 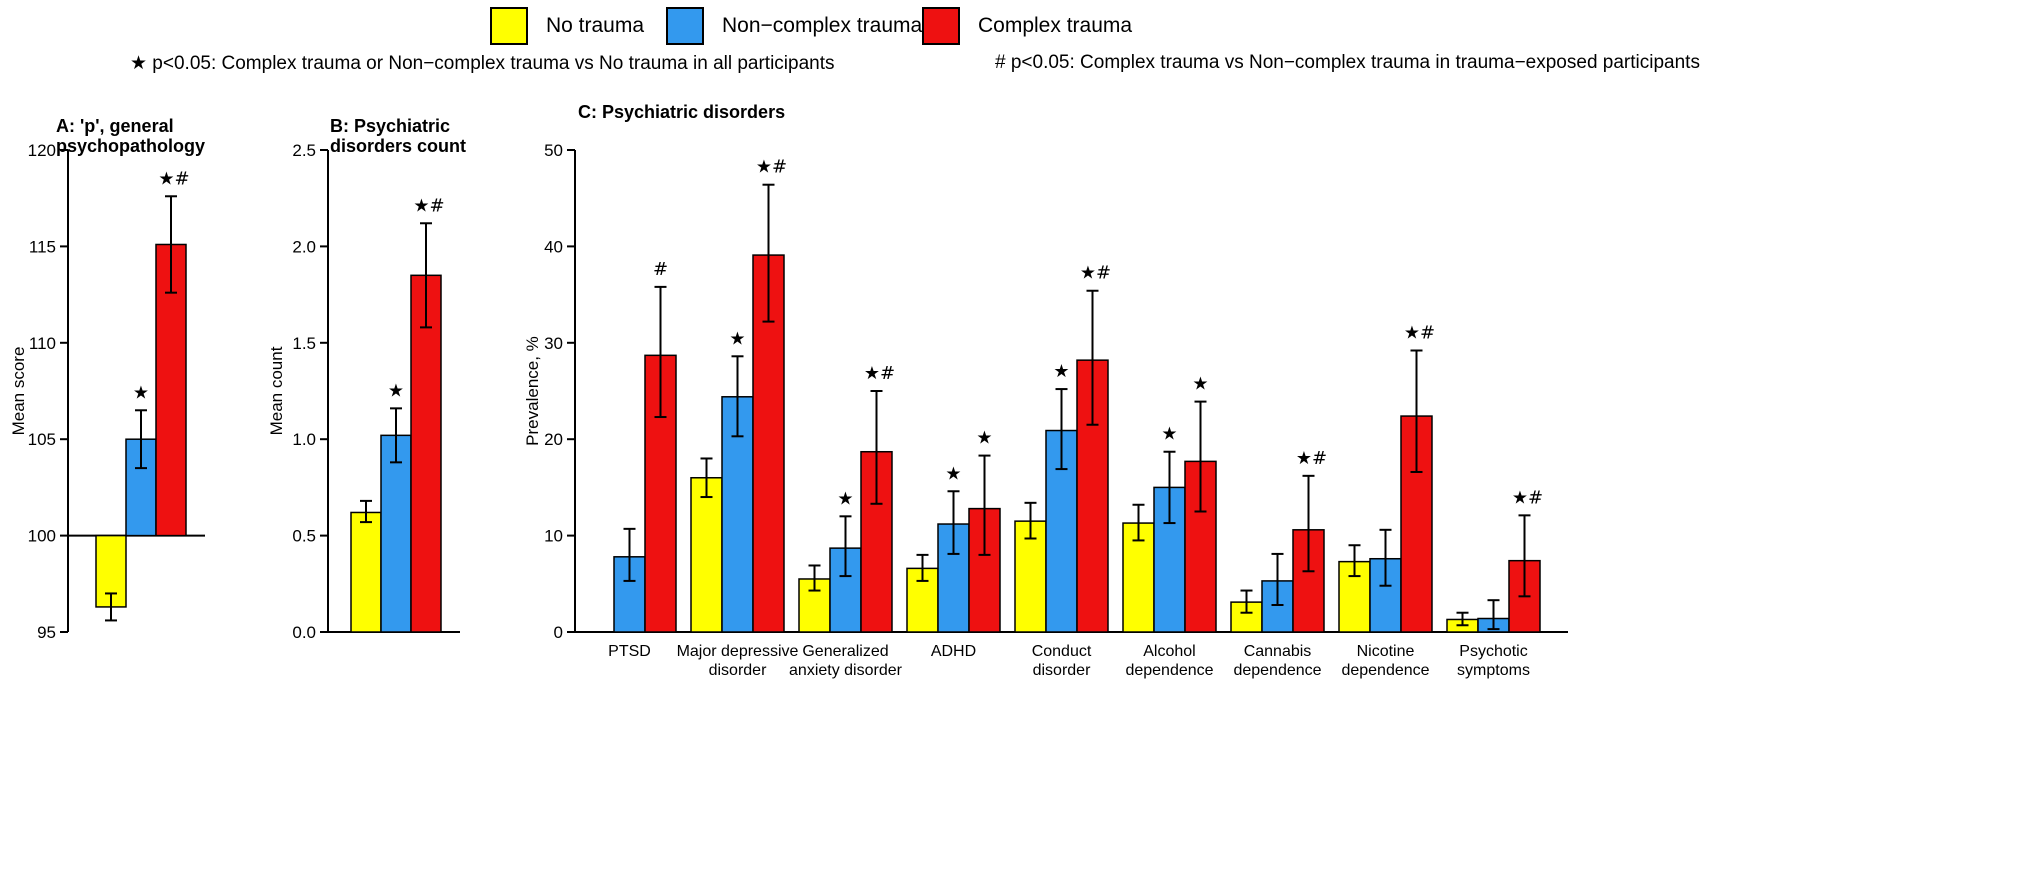 I want to click on y-tick-label: 1.5, so click(x=304, y=343).